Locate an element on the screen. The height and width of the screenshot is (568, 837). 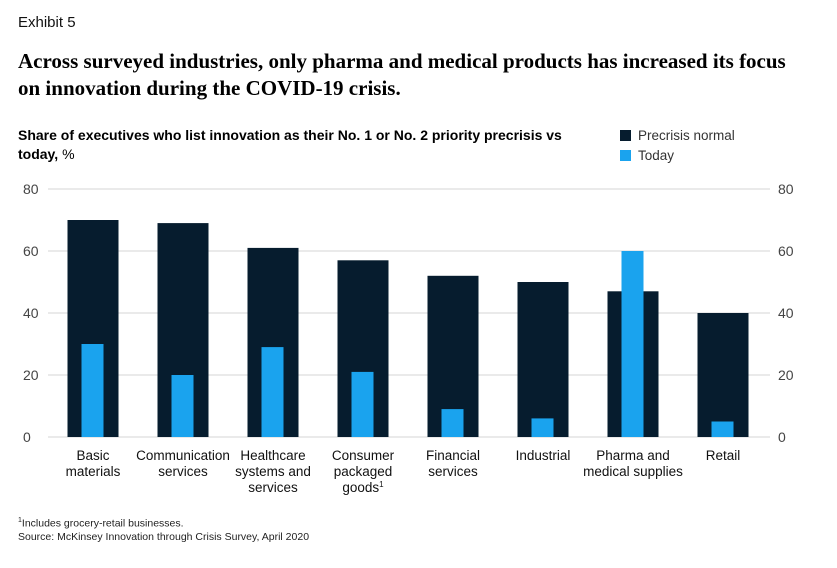
legend-label-today: Today is located at coordinates (656, 155).